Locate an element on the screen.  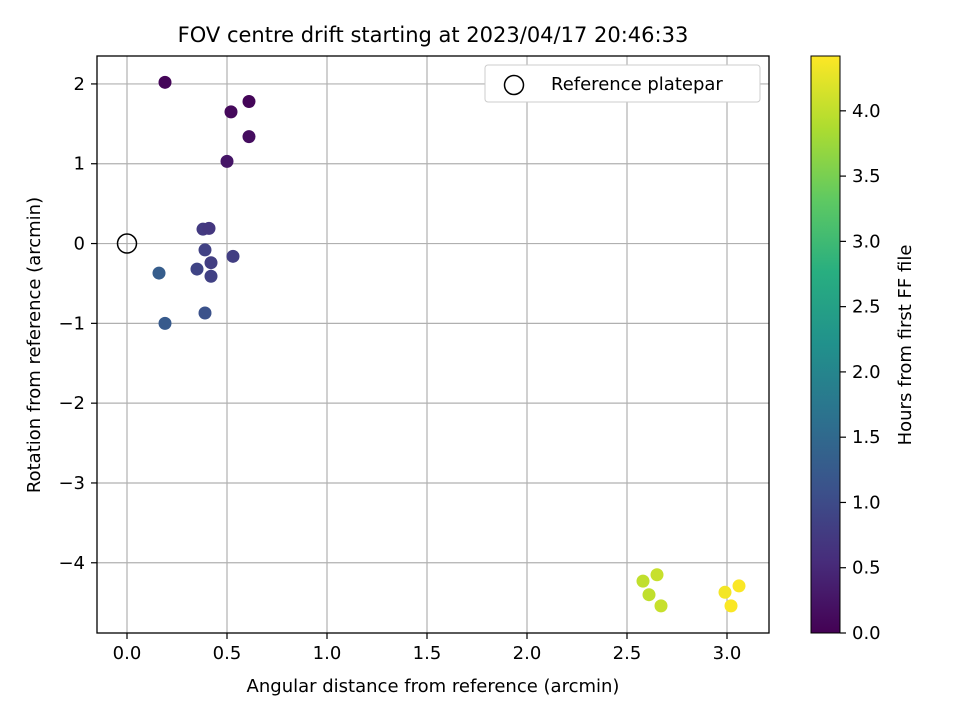
reference-platepar-marker is located at coordinates (127, 243).